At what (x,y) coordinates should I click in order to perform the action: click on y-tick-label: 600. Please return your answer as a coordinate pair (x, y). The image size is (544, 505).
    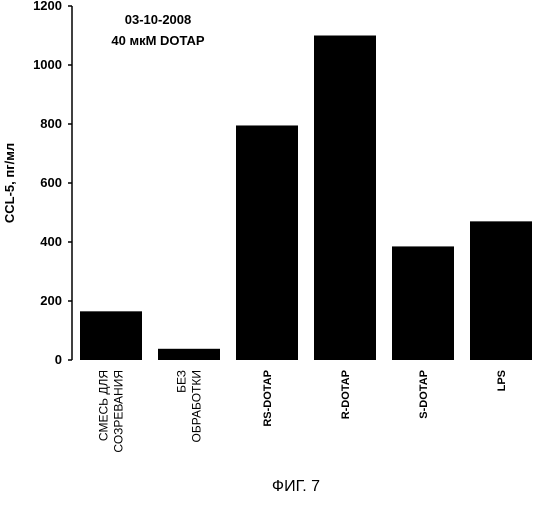
    Looking at the image, I should click on (51, 182).